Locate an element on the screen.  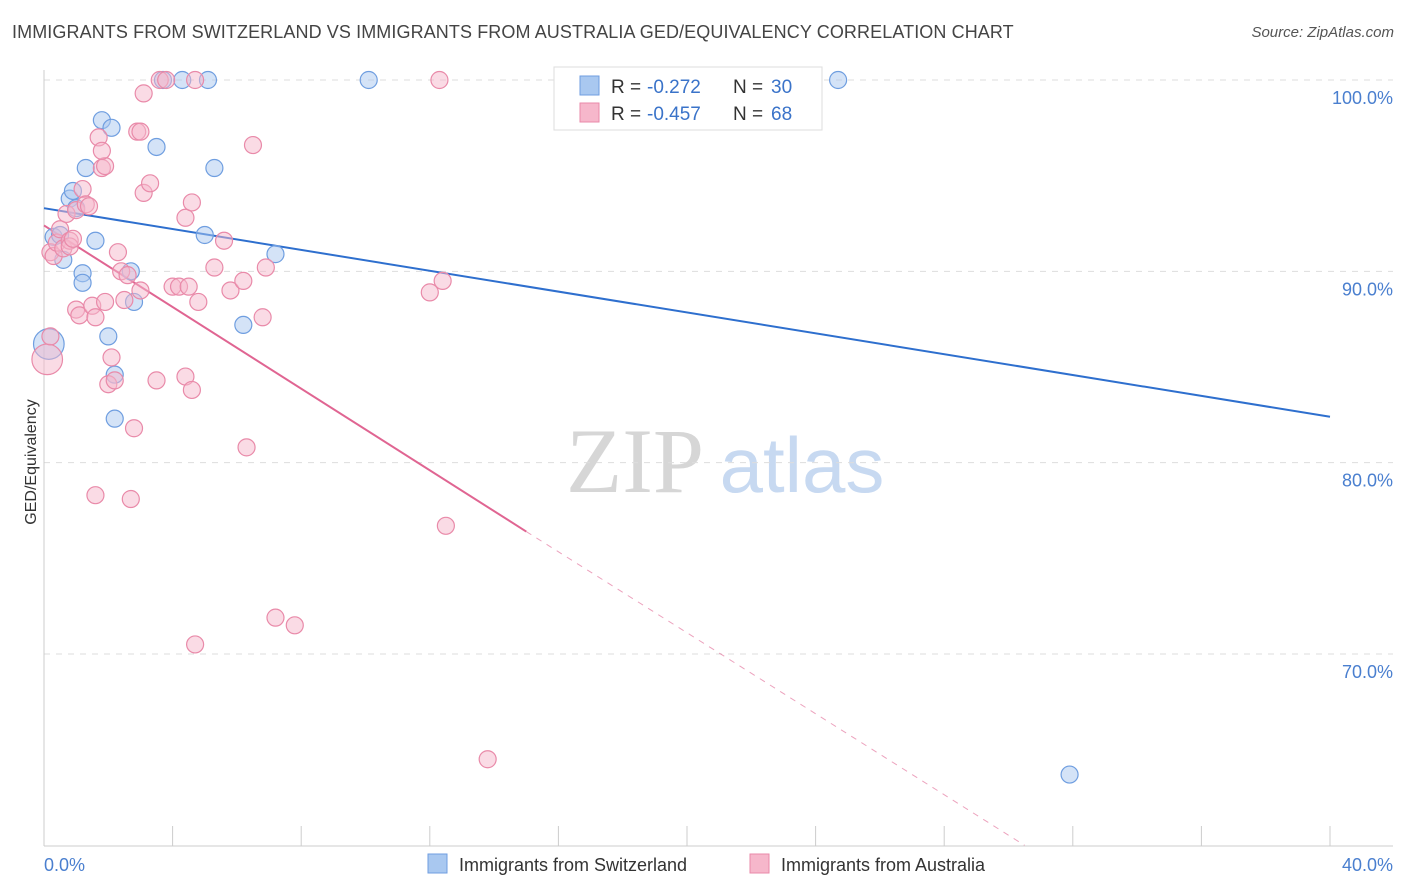
legend-r-value-australia: -0.457 is located at coordinates (674, 114).